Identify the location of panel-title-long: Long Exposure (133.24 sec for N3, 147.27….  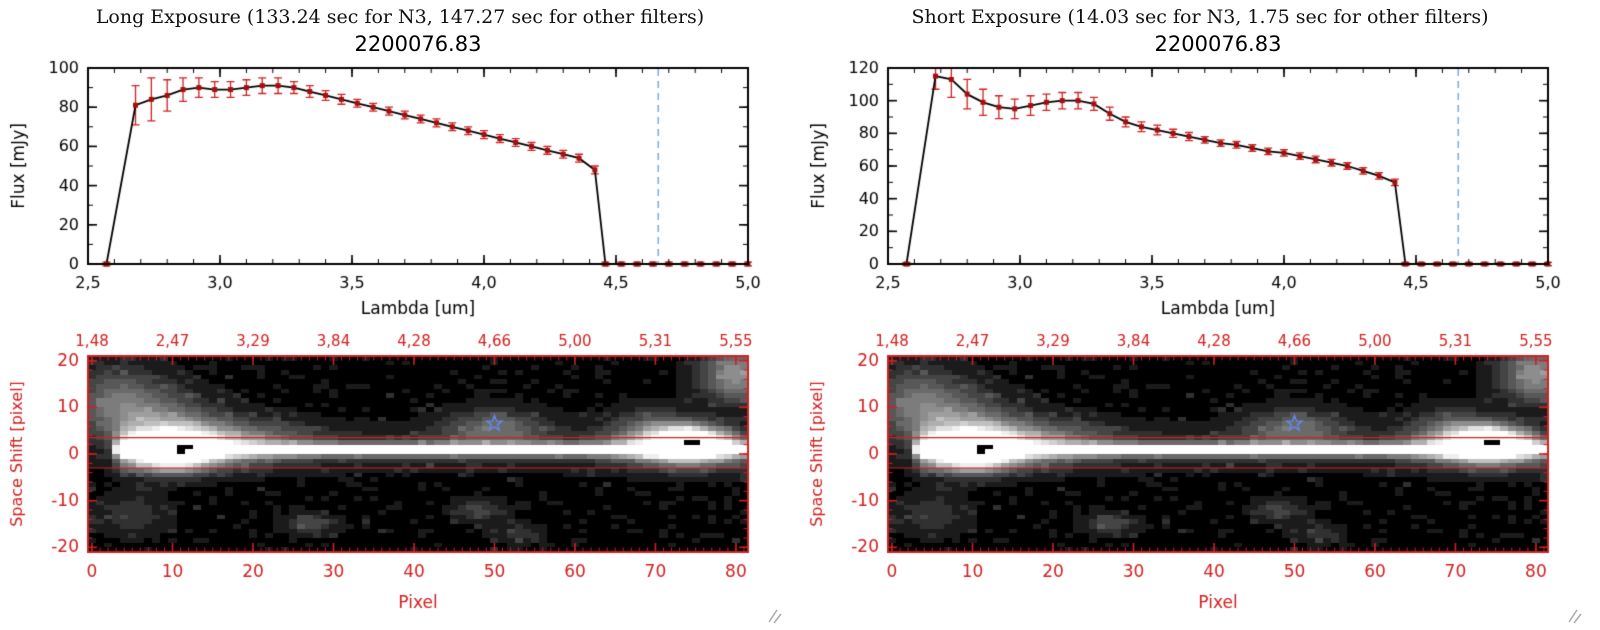
(400, 17).